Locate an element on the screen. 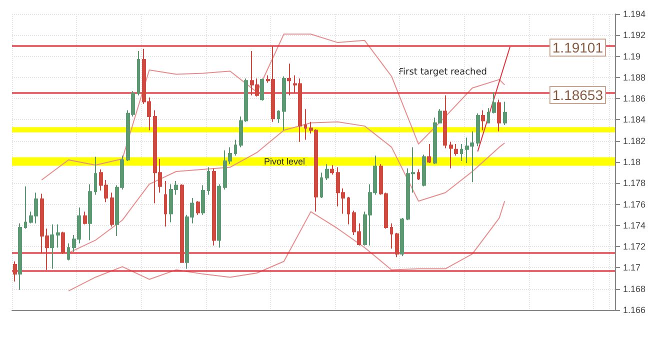  y-tick-label: 1.194 is located at coordinates (634, 14).